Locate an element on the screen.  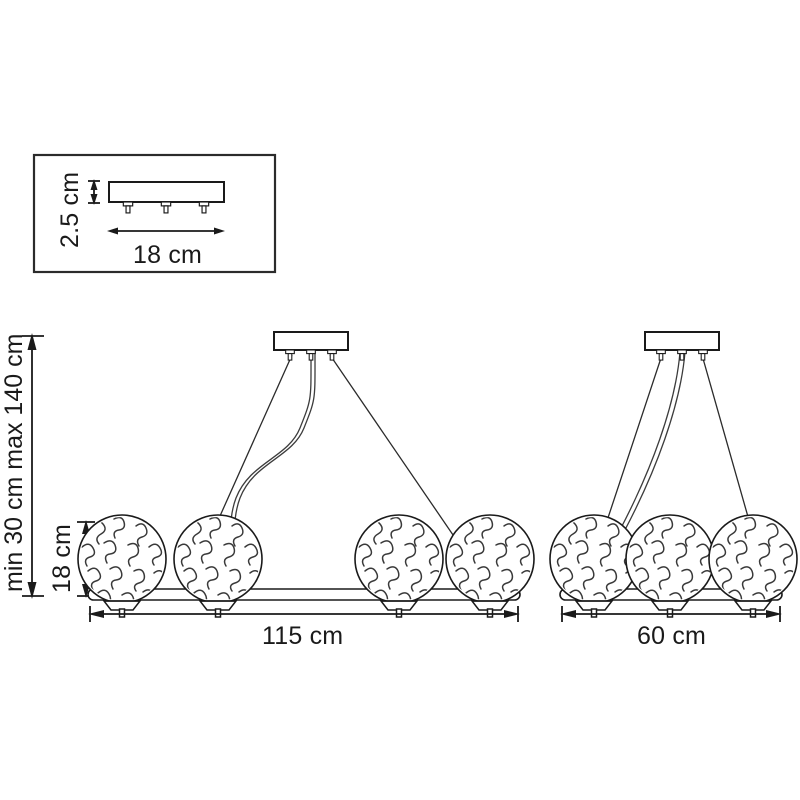
right-canopy is located at coordinates (682, 341).